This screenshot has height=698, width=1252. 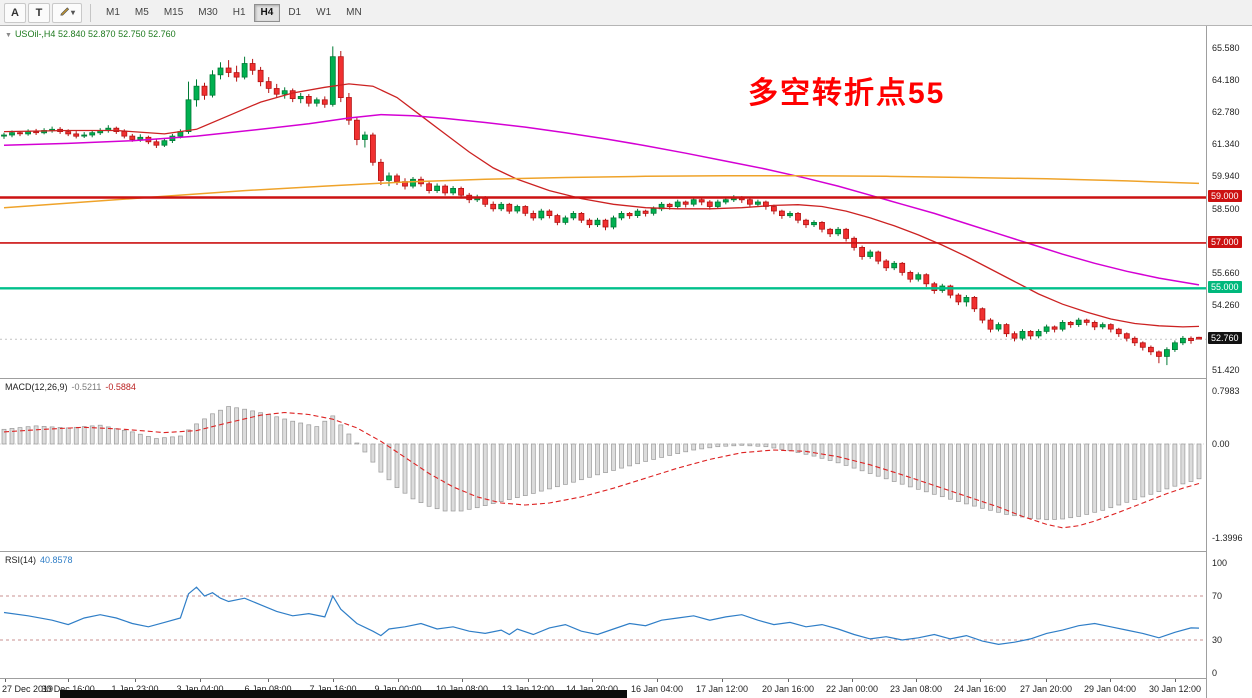 What do you see at coordinates (173, 13) in the screenshot?
I see `timeframe-button-m15: M15` at bounding box center [173, 13].